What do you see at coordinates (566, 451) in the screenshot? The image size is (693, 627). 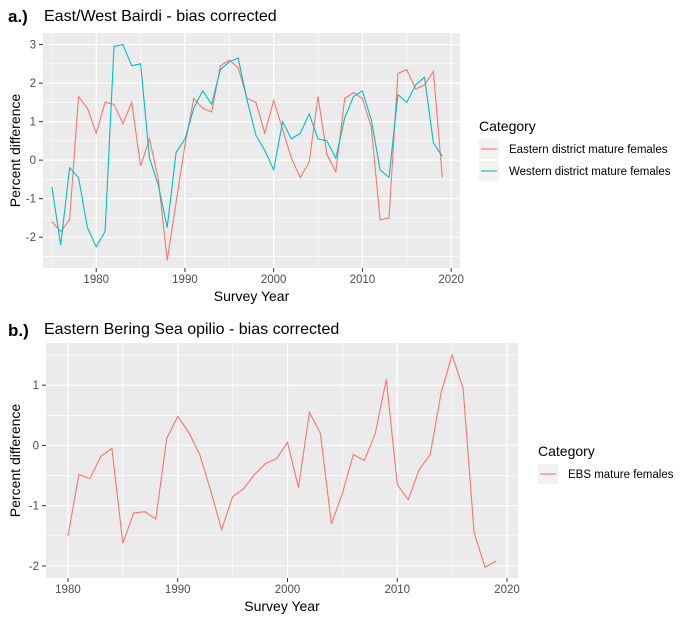 I see `chart2-legend-title: Category` at bounding box center [566, 451].